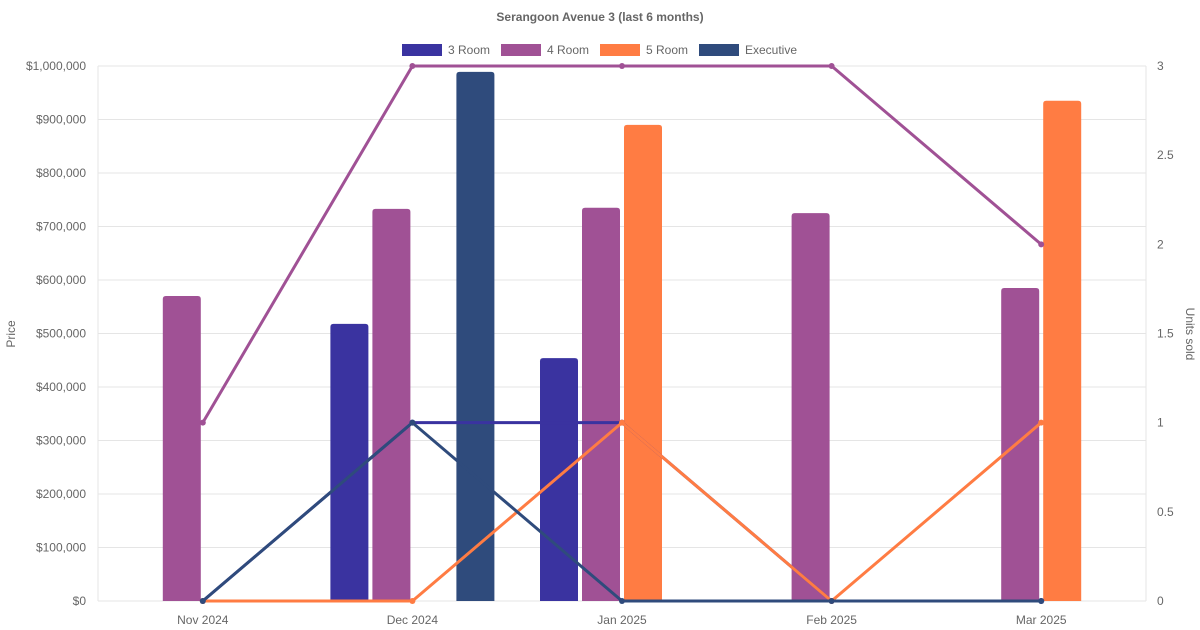 Image resolution: width=1200 pixels, height=630 pixels. What do you see at coordinates (1160, 601) in the screenshot?
I see `y2-tick-label: 0` at bounding box center [1160, 601].